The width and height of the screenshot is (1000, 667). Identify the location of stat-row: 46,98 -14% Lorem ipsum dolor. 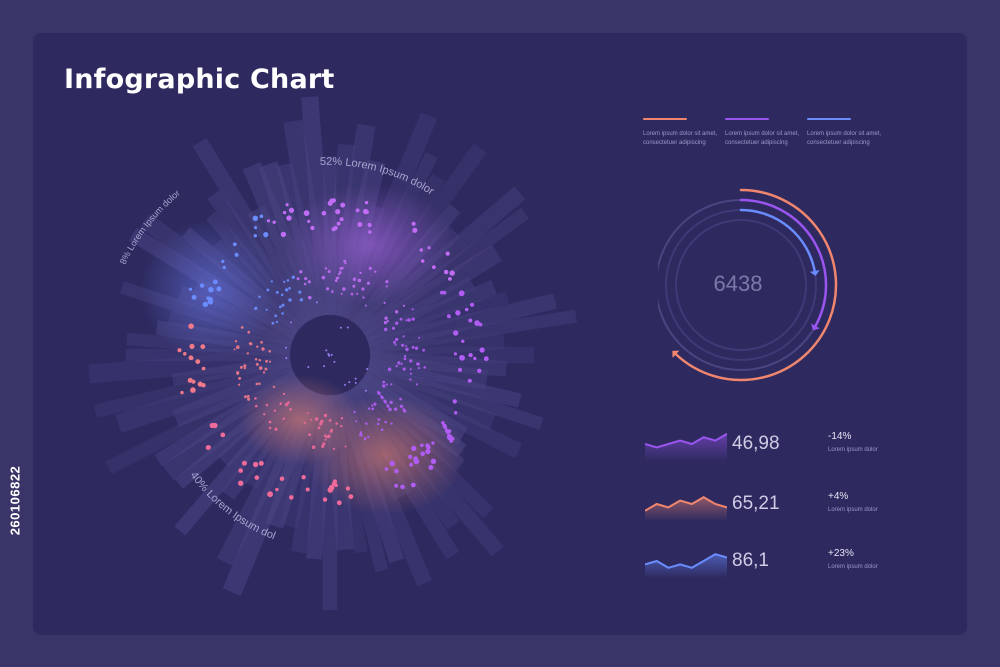
(775, 452).